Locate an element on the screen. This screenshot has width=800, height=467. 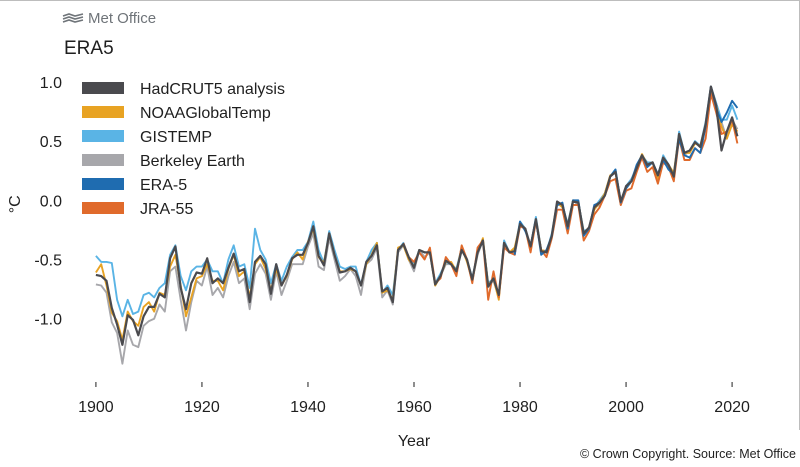
y-tick-label: -1.0 is located at coordinates (48, 320).